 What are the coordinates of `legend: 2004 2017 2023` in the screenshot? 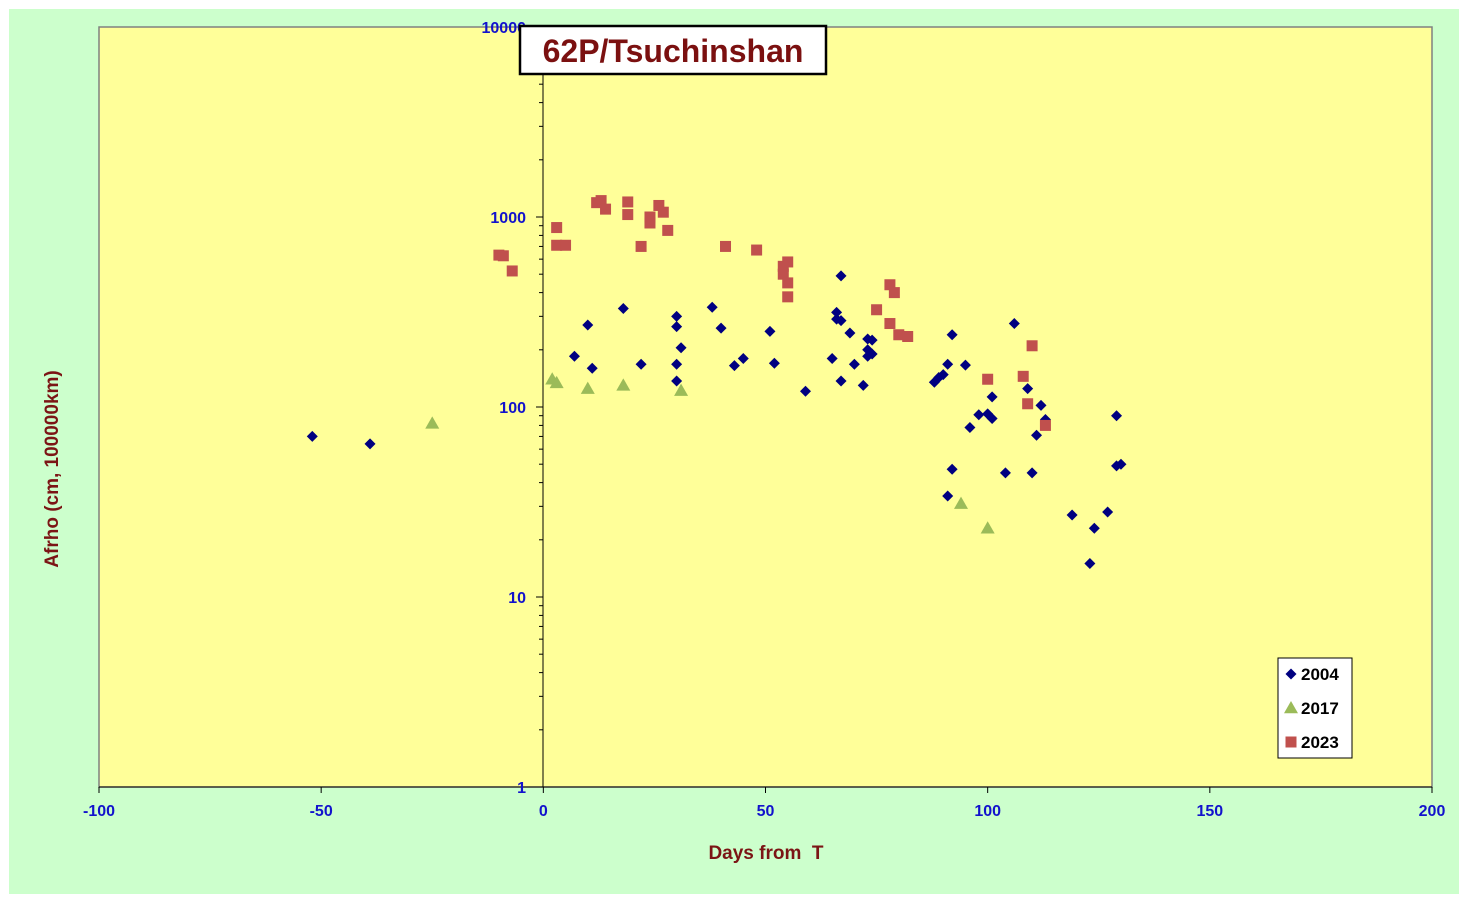 It's located at (1315, 708).